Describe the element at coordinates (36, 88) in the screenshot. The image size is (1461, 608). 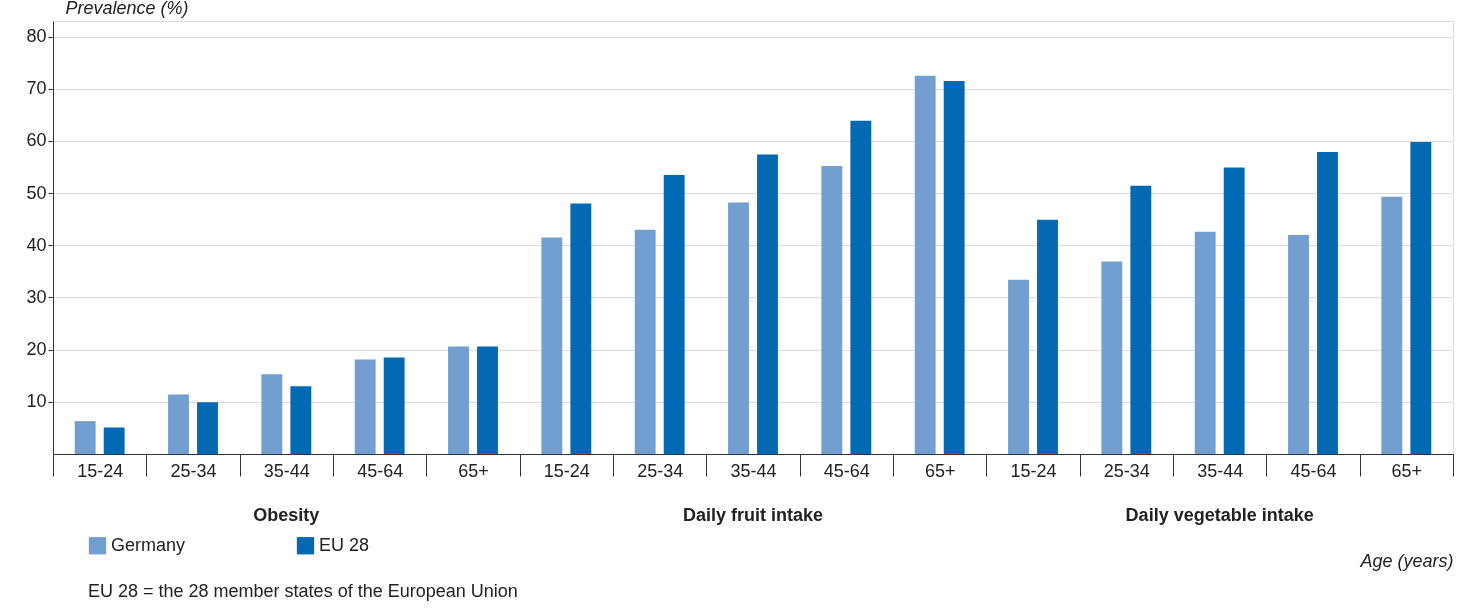
I see `y-tick-label: 70` at that location.